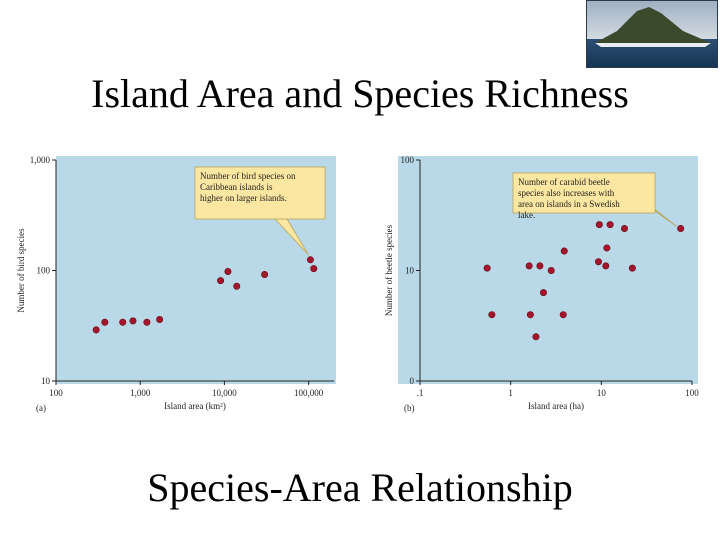  Describe the element at coordinates (56, 393) in the screenshot. I see `chart-a-x-tick-label: 100` at that location.